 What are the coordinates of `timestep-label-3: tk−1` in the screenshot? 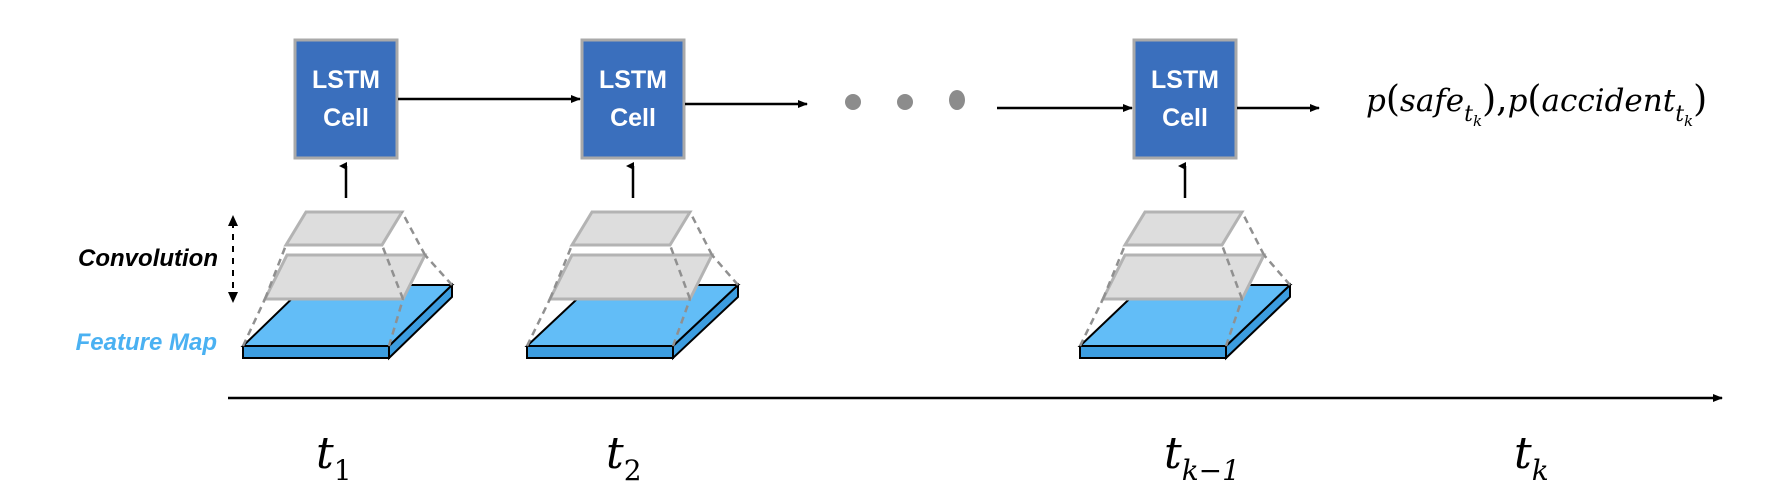 It's located at (1202, 457).